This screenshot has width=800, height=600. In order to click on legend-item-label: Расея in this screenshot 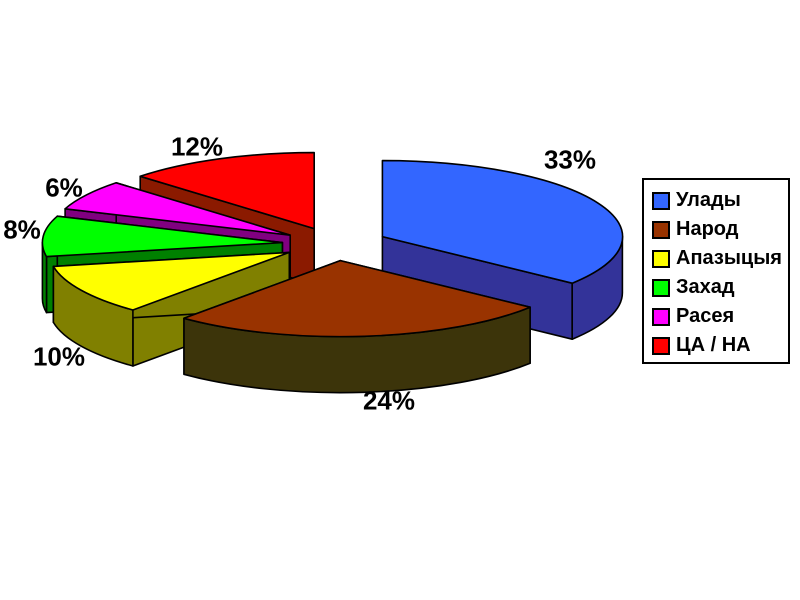, I will do `click(705, 316)`.